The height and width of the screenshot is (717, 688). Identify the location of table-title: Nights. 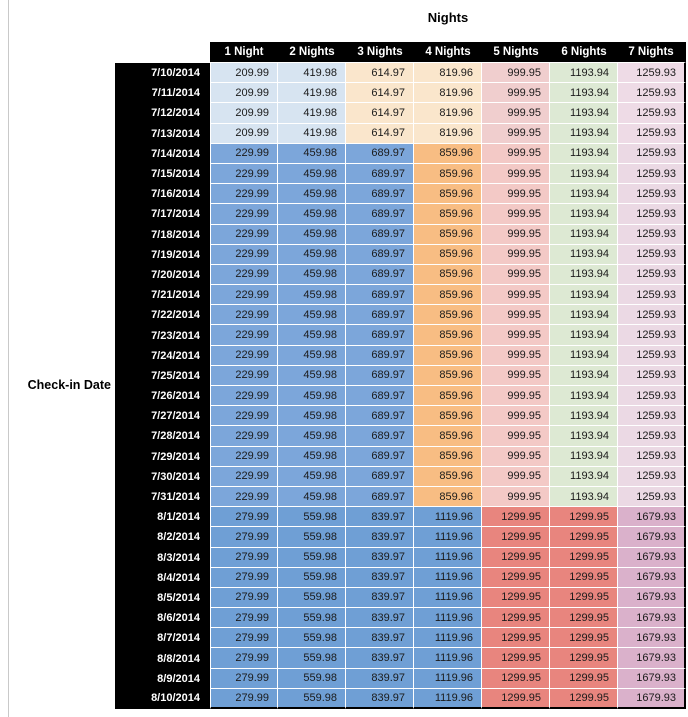
(448, 17).